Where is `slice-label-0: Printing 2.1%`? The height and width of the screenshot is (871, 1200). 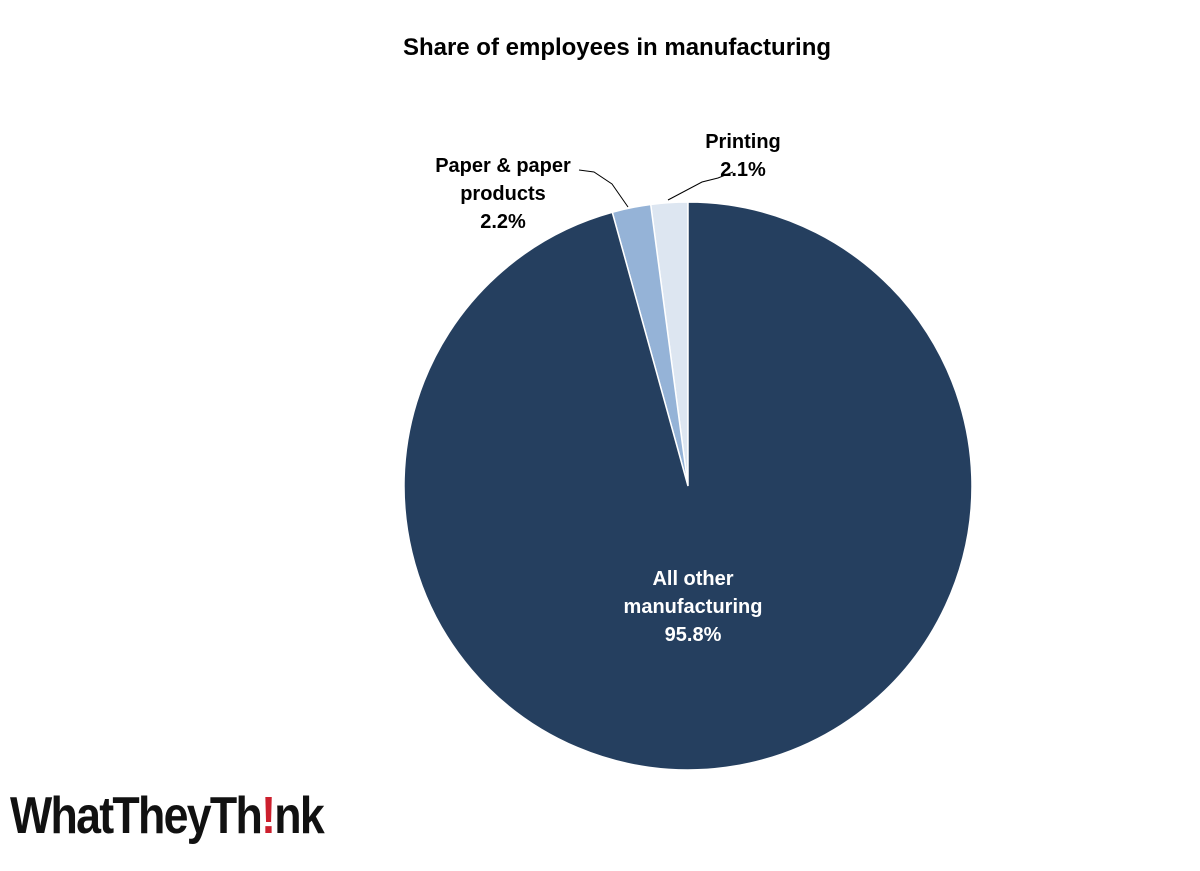
slice-label-0: Printing 2.1% is located at coordinates (743, 156).